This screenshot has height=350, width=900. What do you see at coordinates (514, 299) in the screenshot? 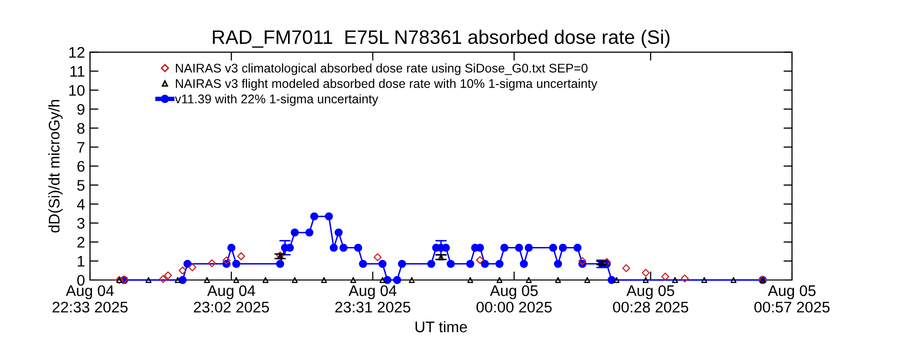
I see `x-tick-label: Aug 05 00:00 2025` at bounding box center [514, 299].